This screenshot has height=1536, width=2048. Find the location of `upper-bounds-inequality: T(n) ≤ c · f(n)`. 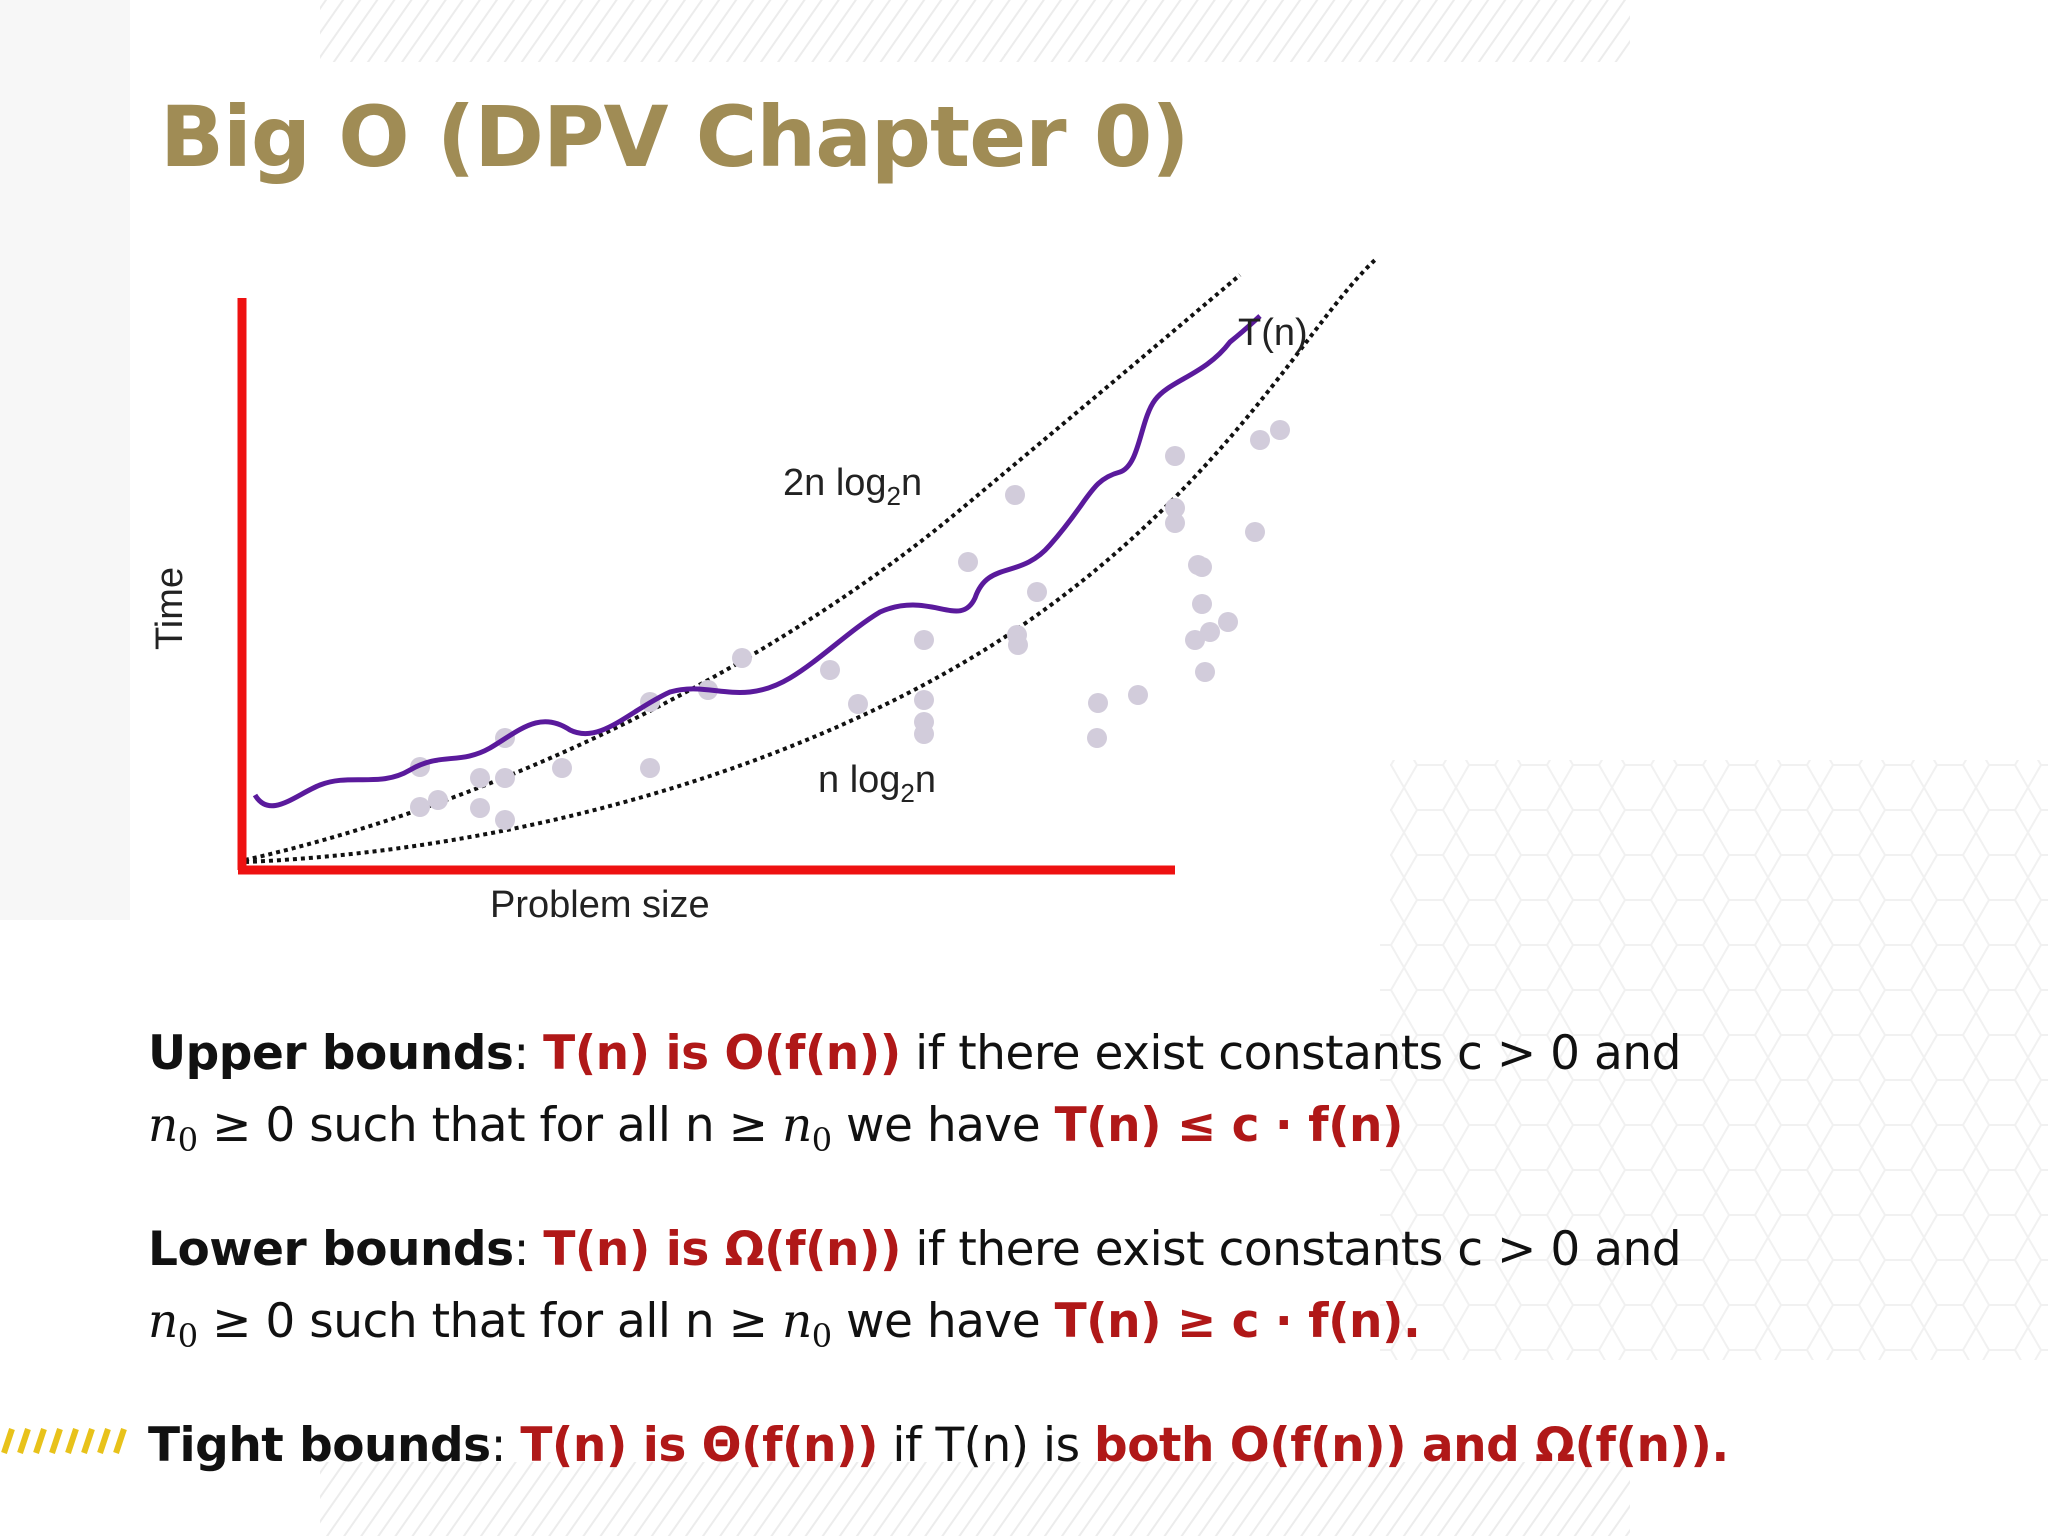

upper-bounds-inequality: T(n) ≤ c · f(n) is located at coordinates (1229, 1125).